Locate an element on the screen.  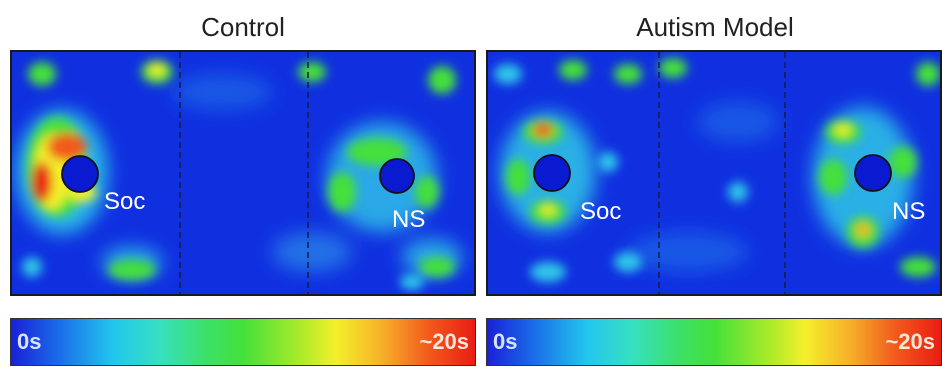
panel-title-autism-model: Autism Model is located at coordinates (715, 27).